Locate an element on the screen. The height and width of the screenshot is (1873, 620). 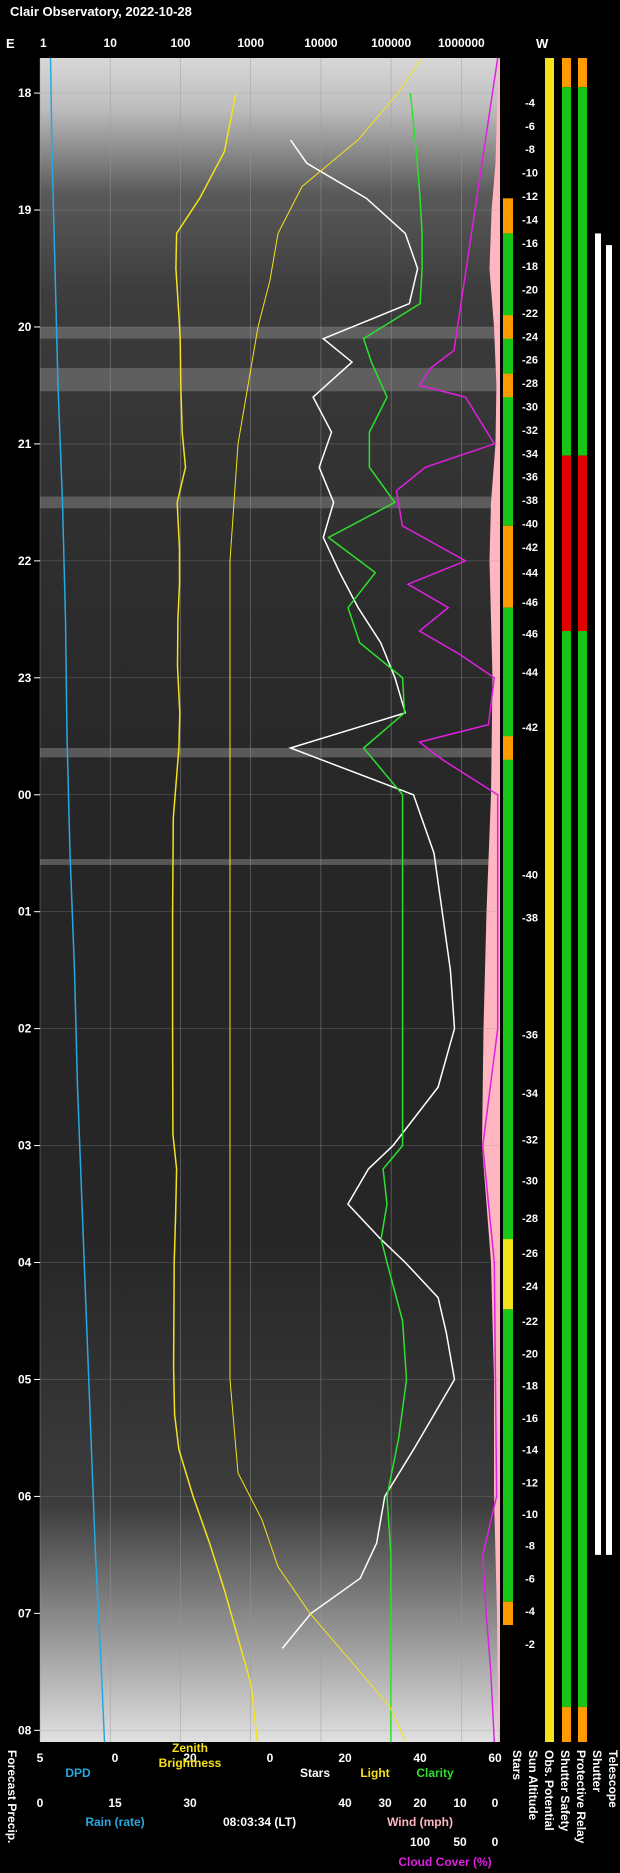
cloud-tick: 100 is located at coordinates (420, 1842).